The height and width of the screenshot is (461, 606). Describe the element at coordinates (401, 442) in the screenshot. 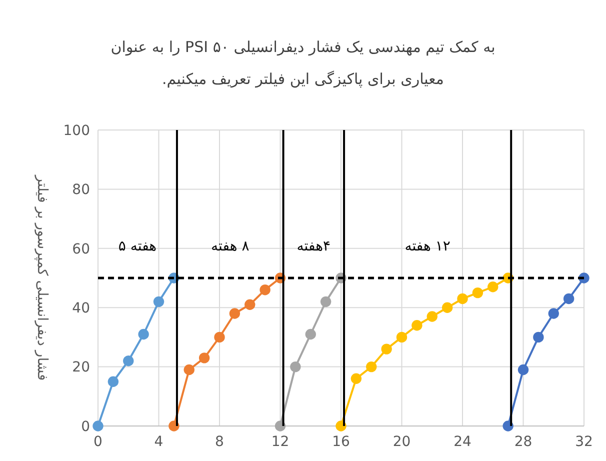

I see `x-tick-label: 20` at that location.